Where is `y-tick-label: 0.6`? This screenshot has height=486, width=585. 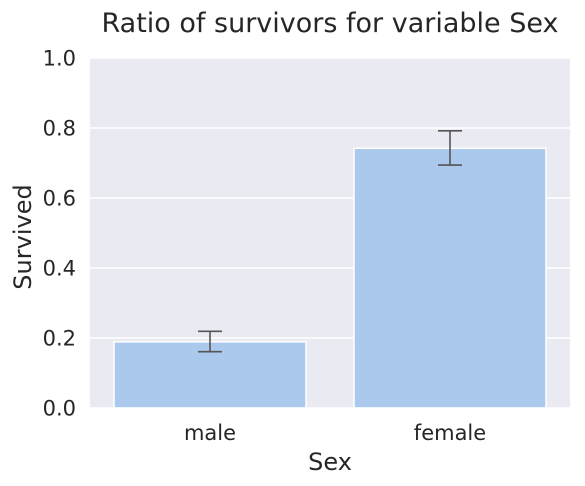 y-tick-label: 0.6 is located at coordinates (59, 199).